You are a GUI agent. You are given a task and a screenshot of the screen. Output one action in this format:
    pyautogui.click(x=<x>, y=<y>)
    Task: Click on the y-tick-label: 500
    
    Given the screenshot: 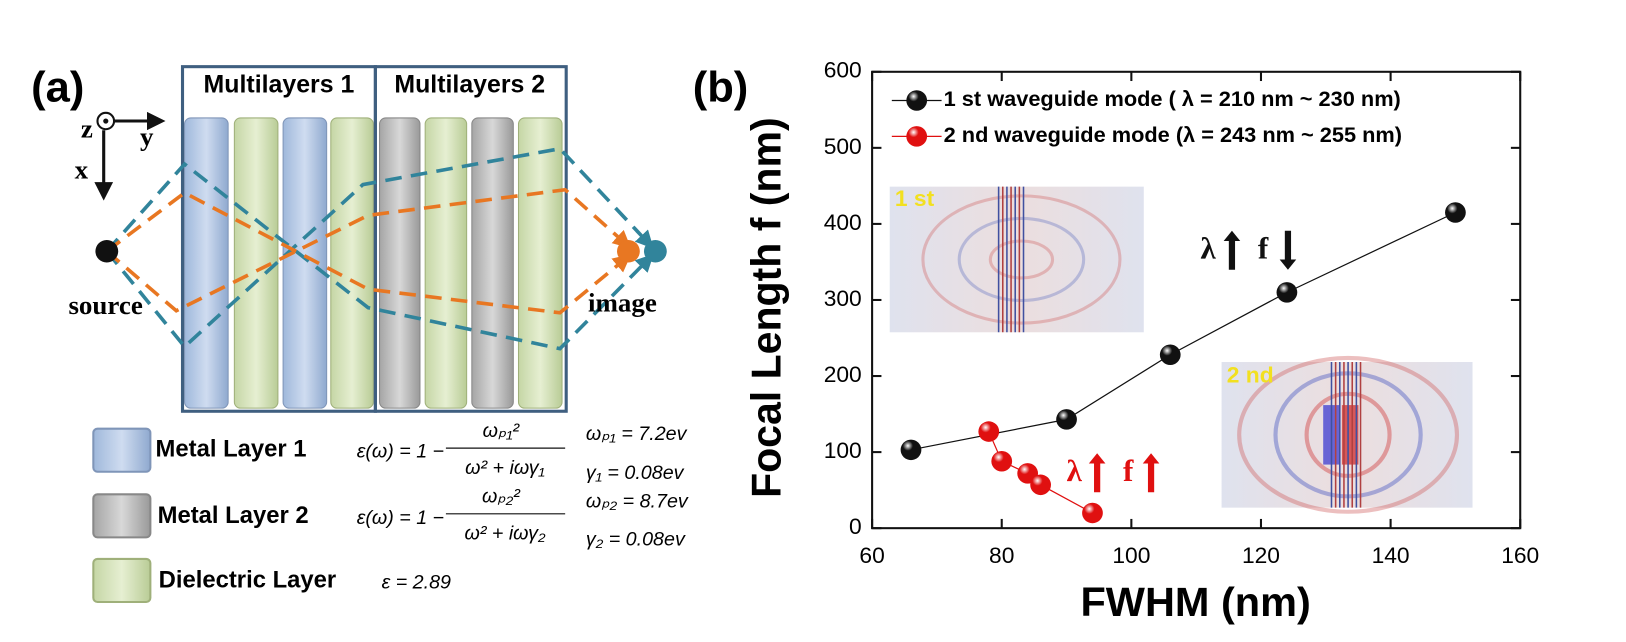 What is the action you would take?
    pyautogui.click(x=843, y=146)
    